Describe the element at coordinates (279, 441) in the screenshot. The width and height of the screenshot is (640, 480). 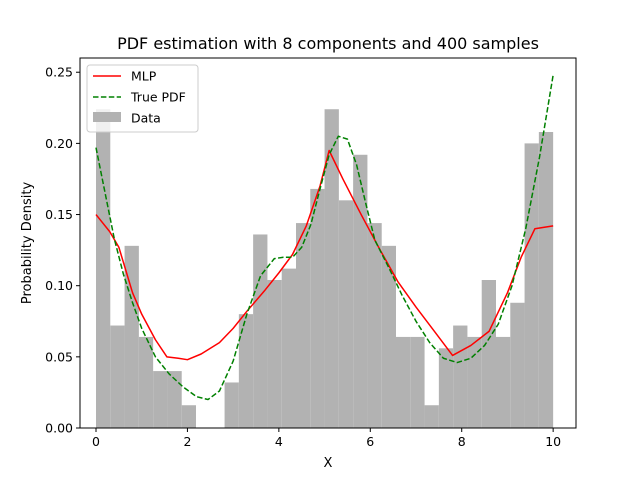
I see `x-tick-label: 4` at that location.